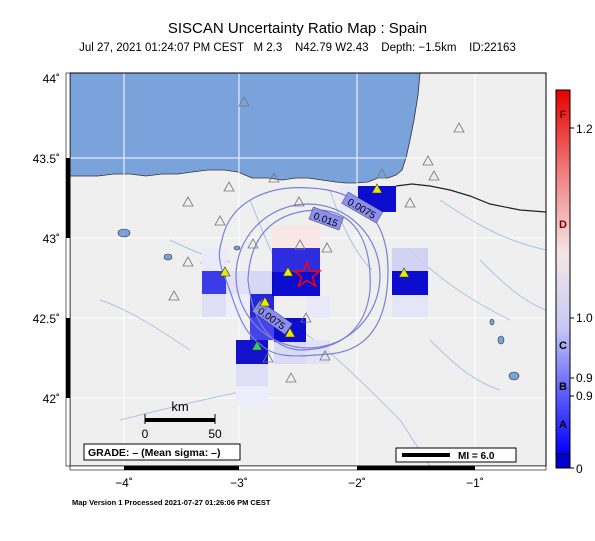 The height and width of the screenshot is (541, 595). What do you see at coordinates (179, 406) in the screenshot?
I see `scale-unit: km` at bounding box center [179, 406].